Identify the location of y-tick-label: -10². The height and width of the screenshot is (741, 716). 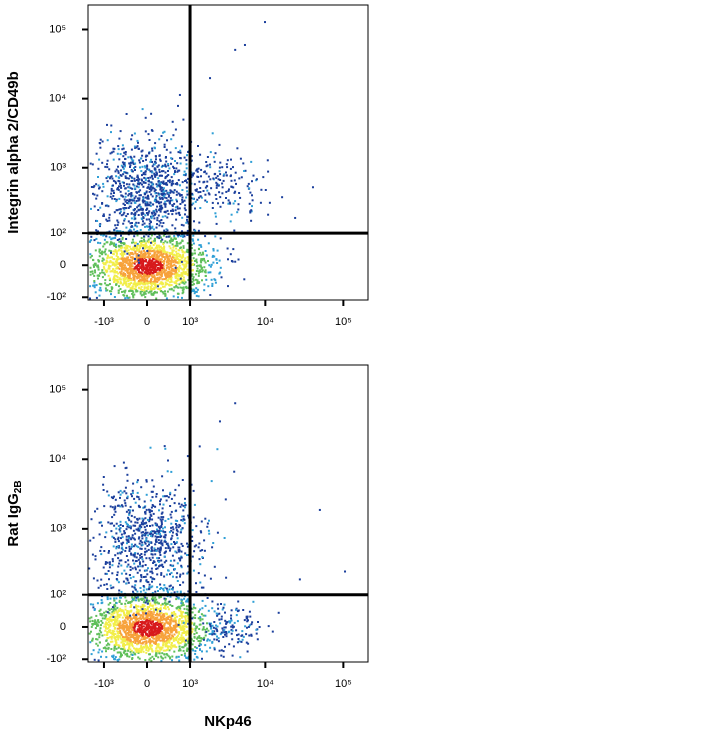
(56, 297).